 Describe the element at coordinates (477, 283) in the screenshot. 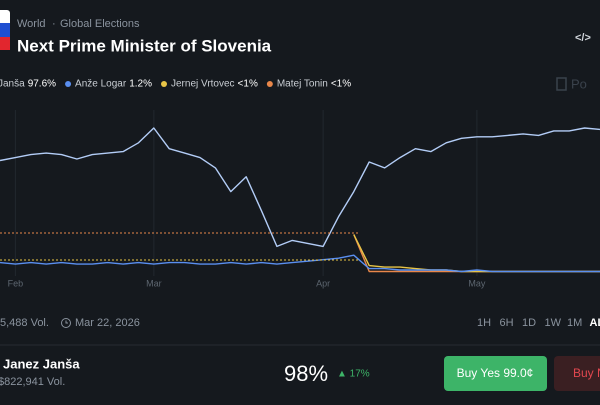

I see `x-tick-label: May` at that location.